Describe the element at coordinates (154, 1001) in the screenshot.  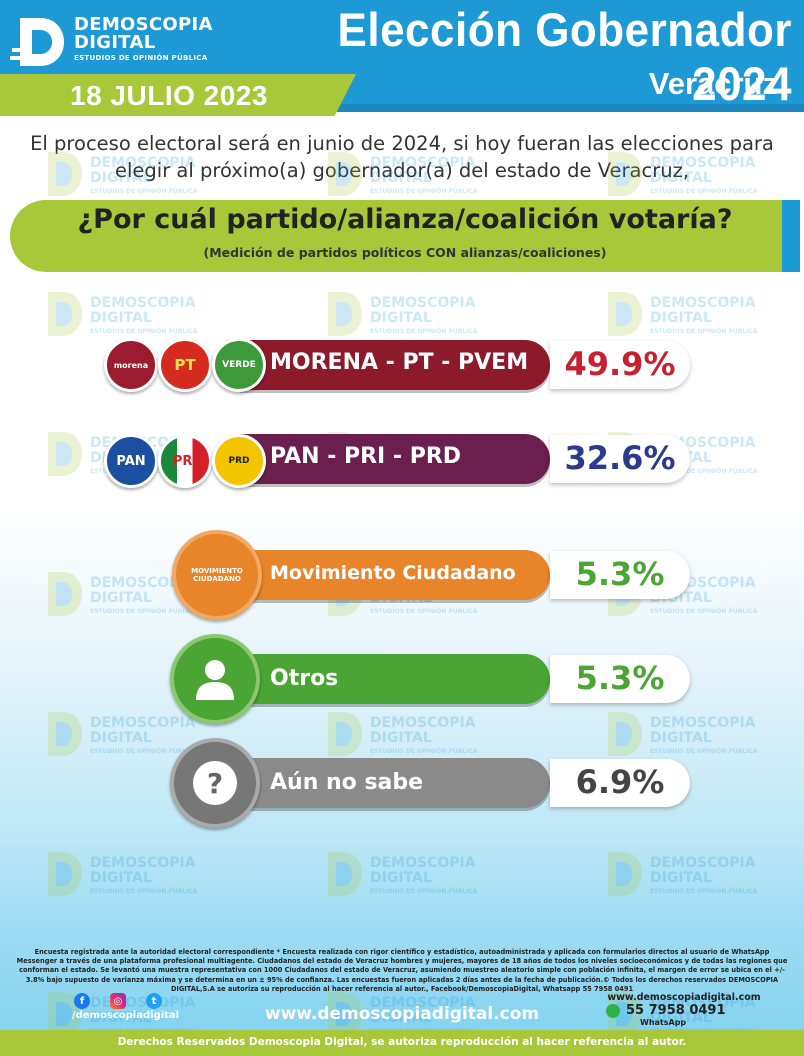
I see `twitter-icon: t` at that location.